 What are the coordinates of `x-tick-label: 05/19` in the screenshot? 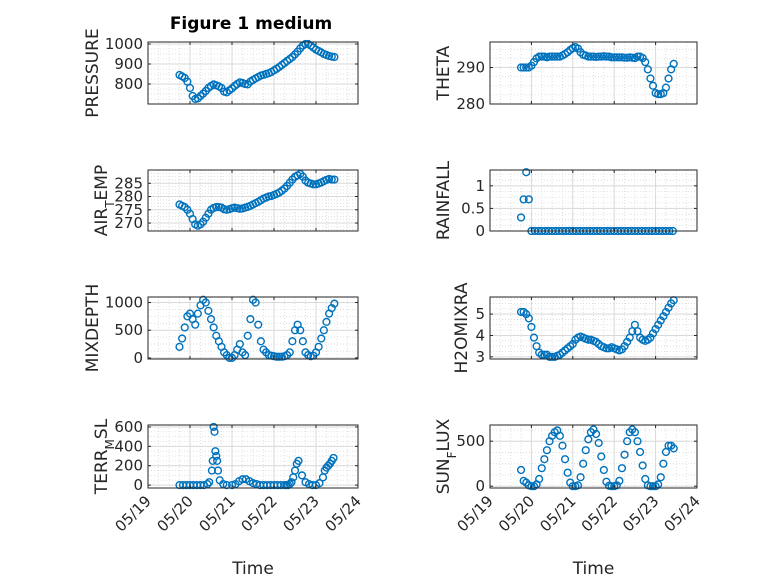 It's located at (475, 513).